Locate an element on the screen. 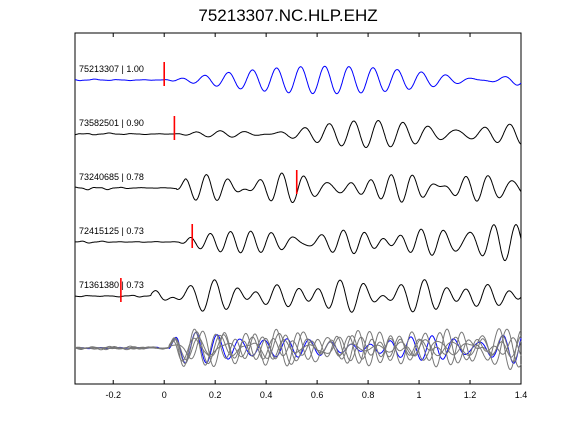  stack-group is located at coordinates (298, 349).